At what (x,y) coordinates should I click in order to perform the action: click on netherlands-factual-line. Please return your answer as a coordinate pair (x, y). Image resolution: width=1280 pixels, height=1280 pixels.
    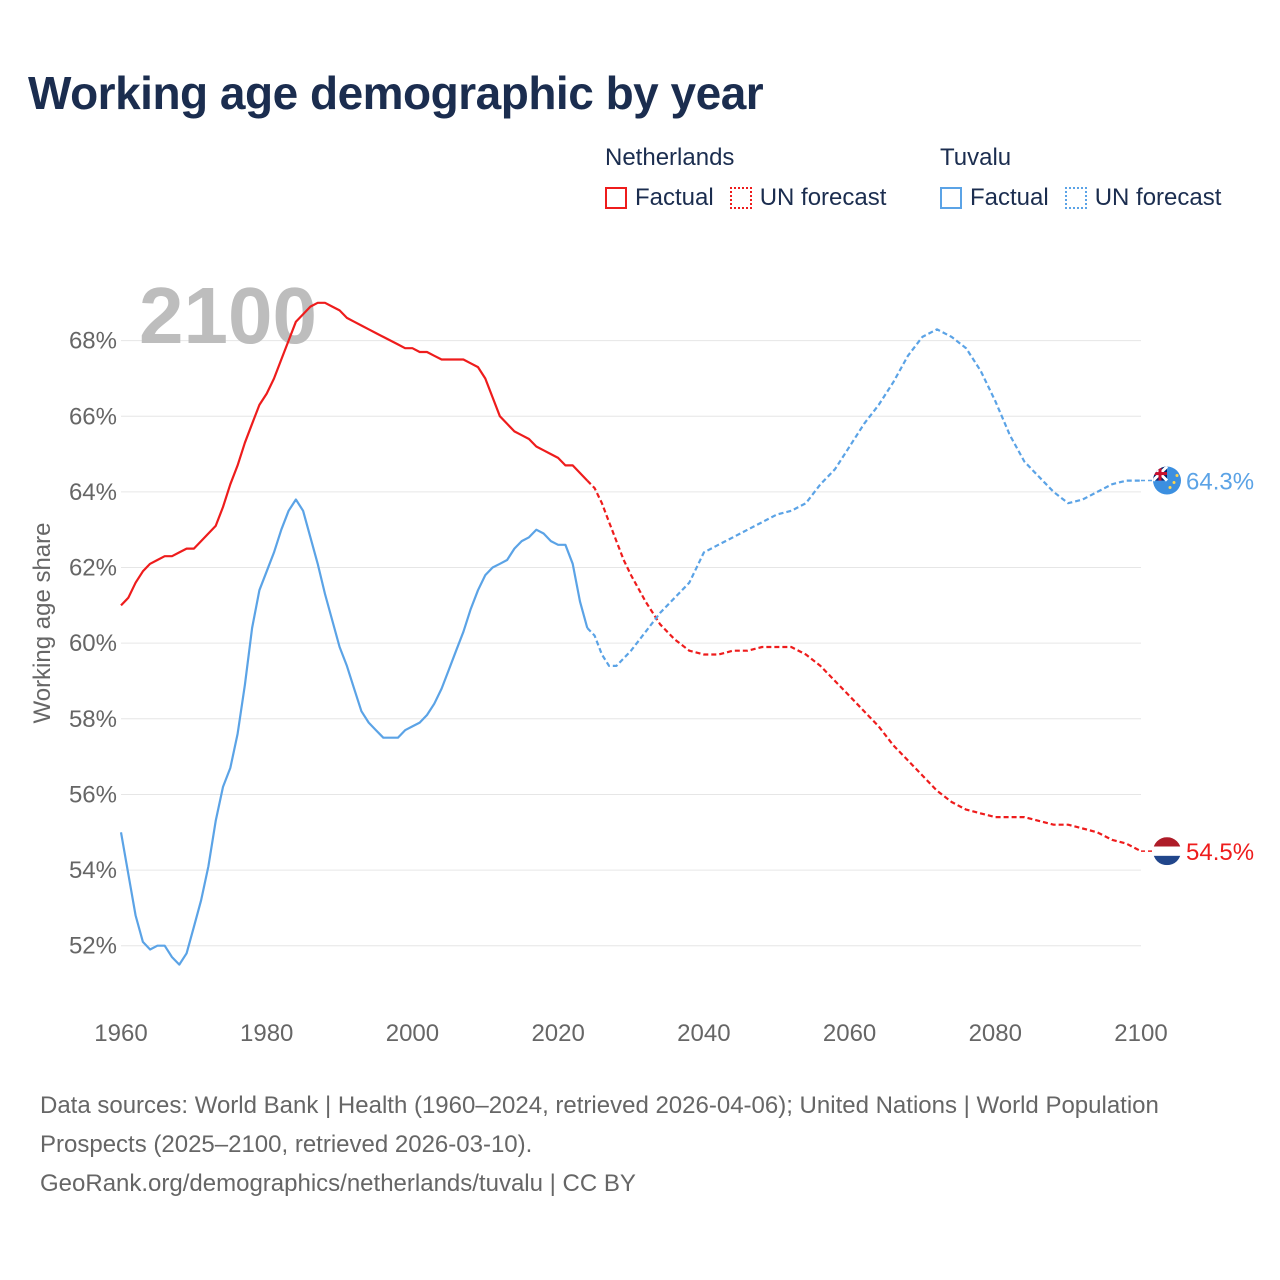
    Looking at the image, I should click on (354, 454).